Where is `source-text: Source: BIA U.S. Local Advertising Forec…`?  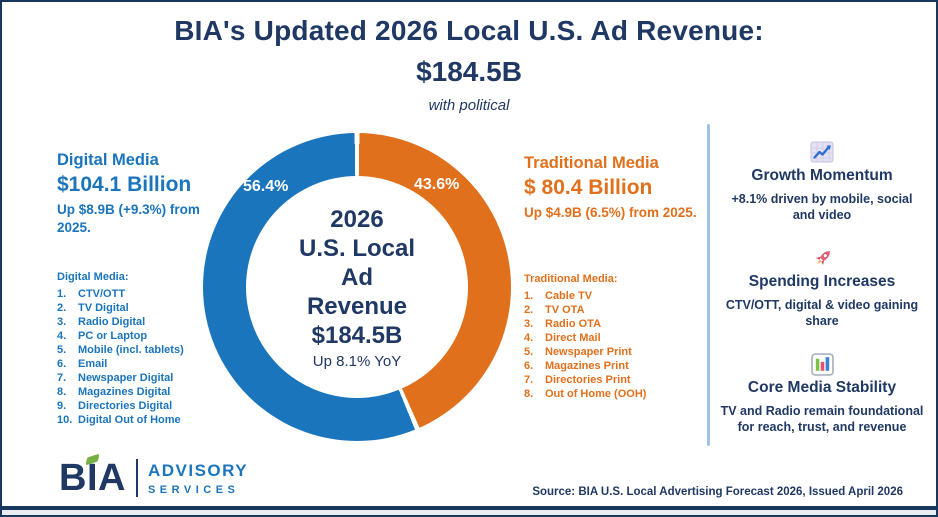 source-text: Source: BIA U.S. Local Advertising Forec… is located at coordinates (717, 492).